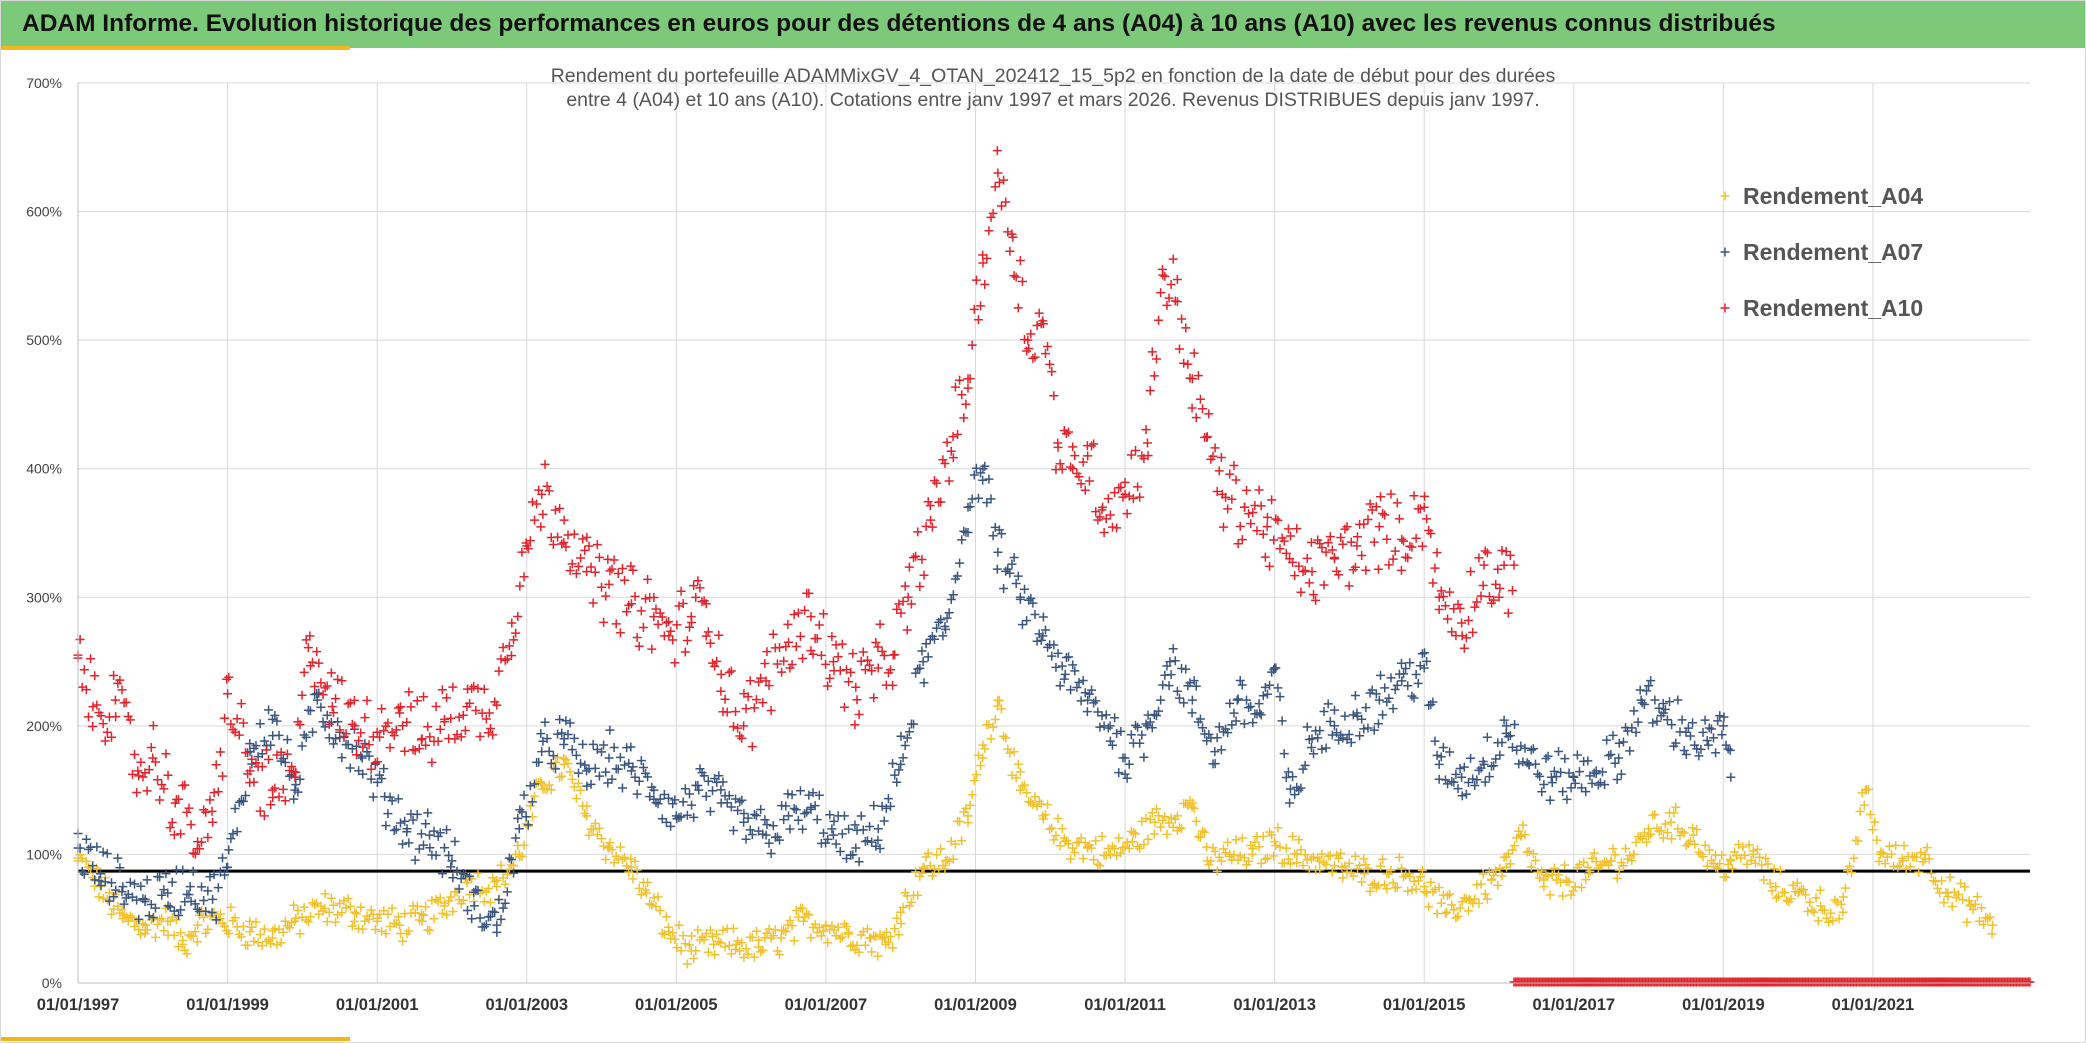 The height and width of the screenshot is (1043, 2086). I want to click on legend-marker-A10, so click(1725, 308).